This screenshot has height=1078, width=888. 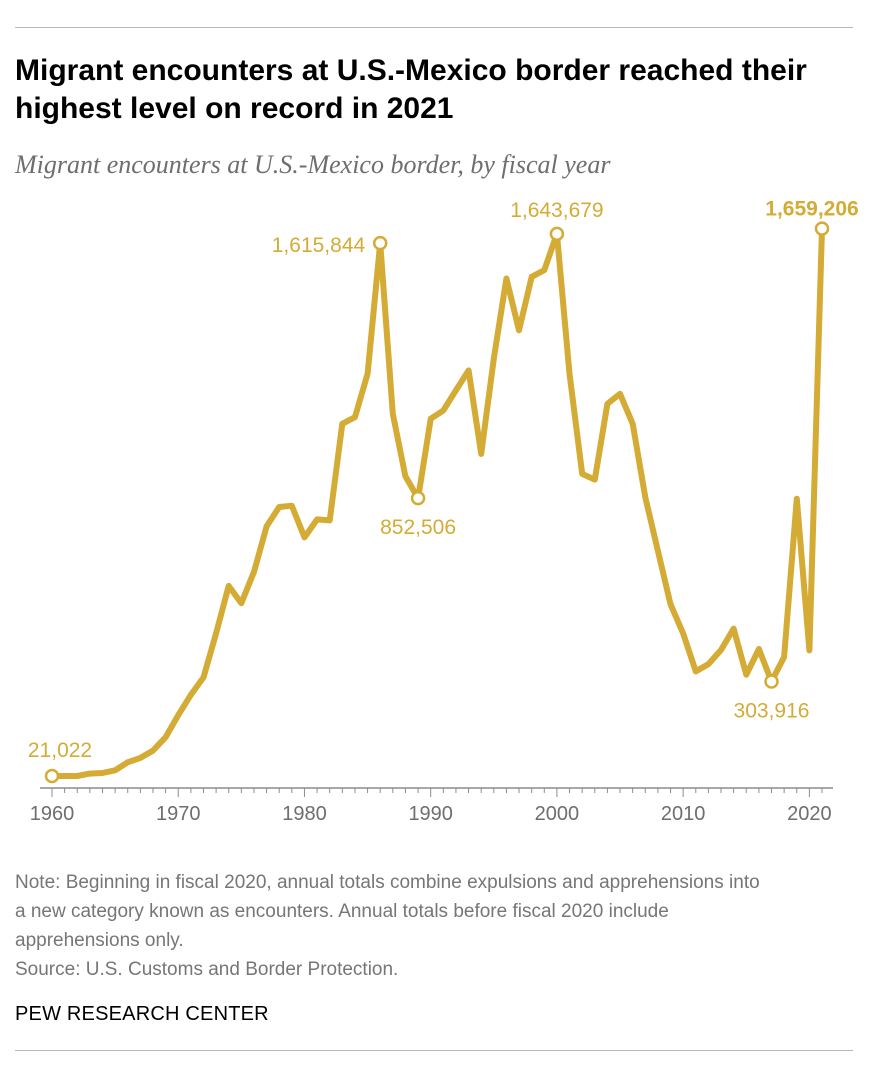 What do you see at coordinates (418, 527) in the screenshot?
I see `data-label: 852,506` at bounding box center [418, 527].